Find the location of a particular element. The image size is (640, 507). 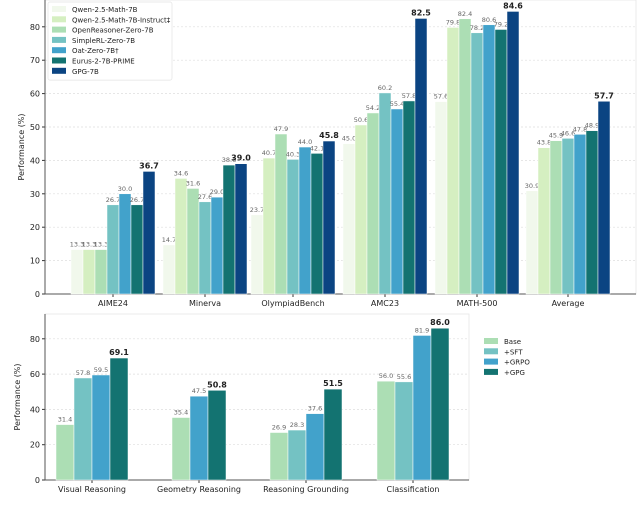

data-label: 30.9 is located at coordinates (532, 186).